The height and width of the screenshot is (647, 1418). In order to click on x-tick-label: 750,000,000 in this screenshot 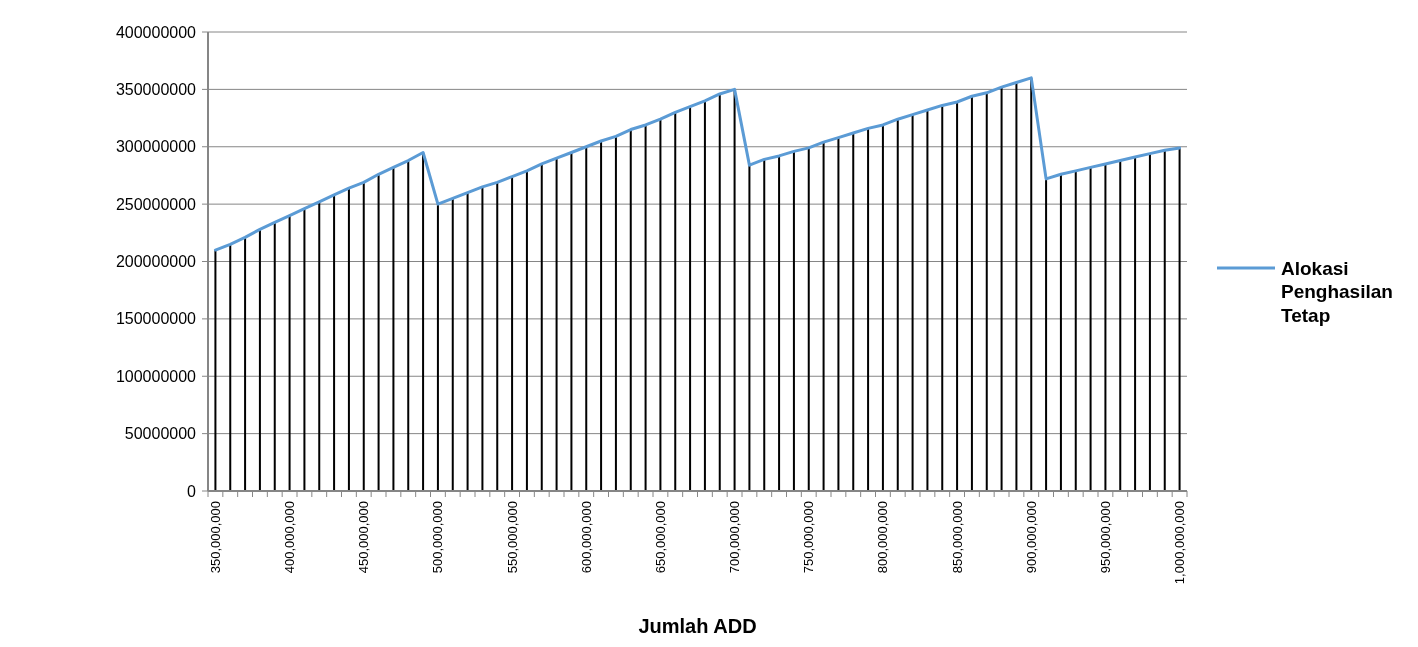, I will do `click(809, 537)`.